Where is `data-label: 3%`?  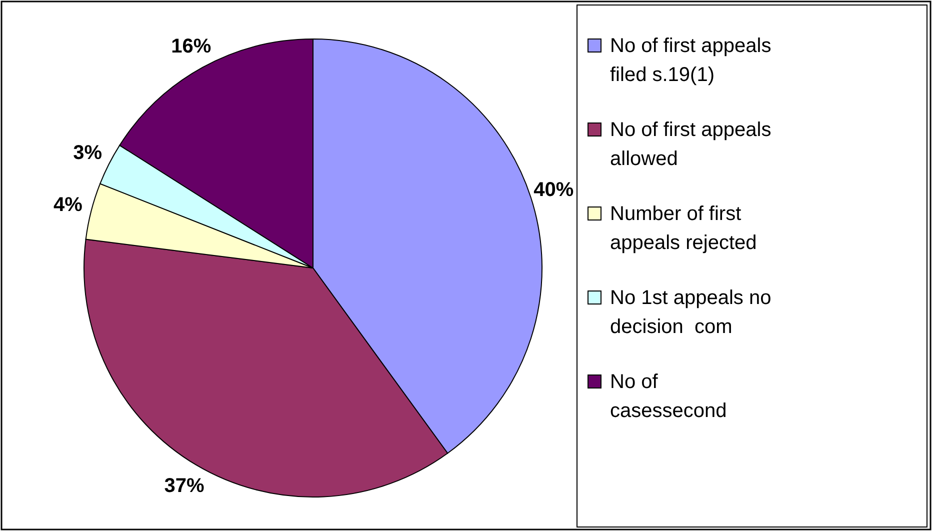 data-label: 3% is located at coordinates (87, 153).